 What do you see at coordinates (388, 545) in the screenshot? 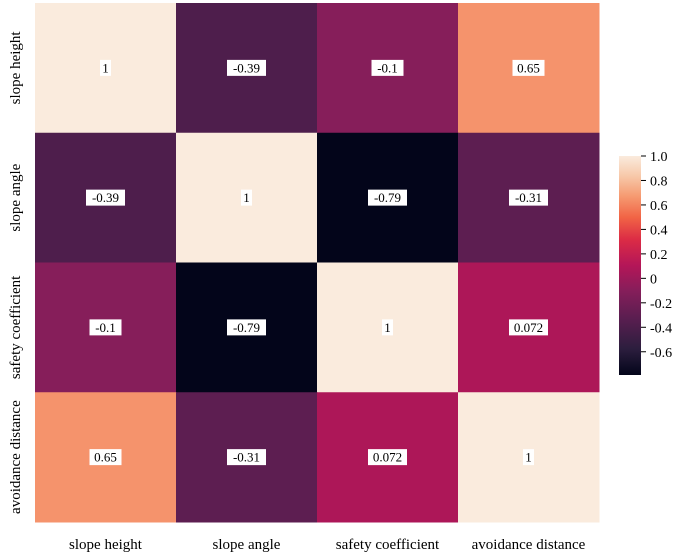
I see `column-label: safety coefficient` at bounding box center [388, 545].